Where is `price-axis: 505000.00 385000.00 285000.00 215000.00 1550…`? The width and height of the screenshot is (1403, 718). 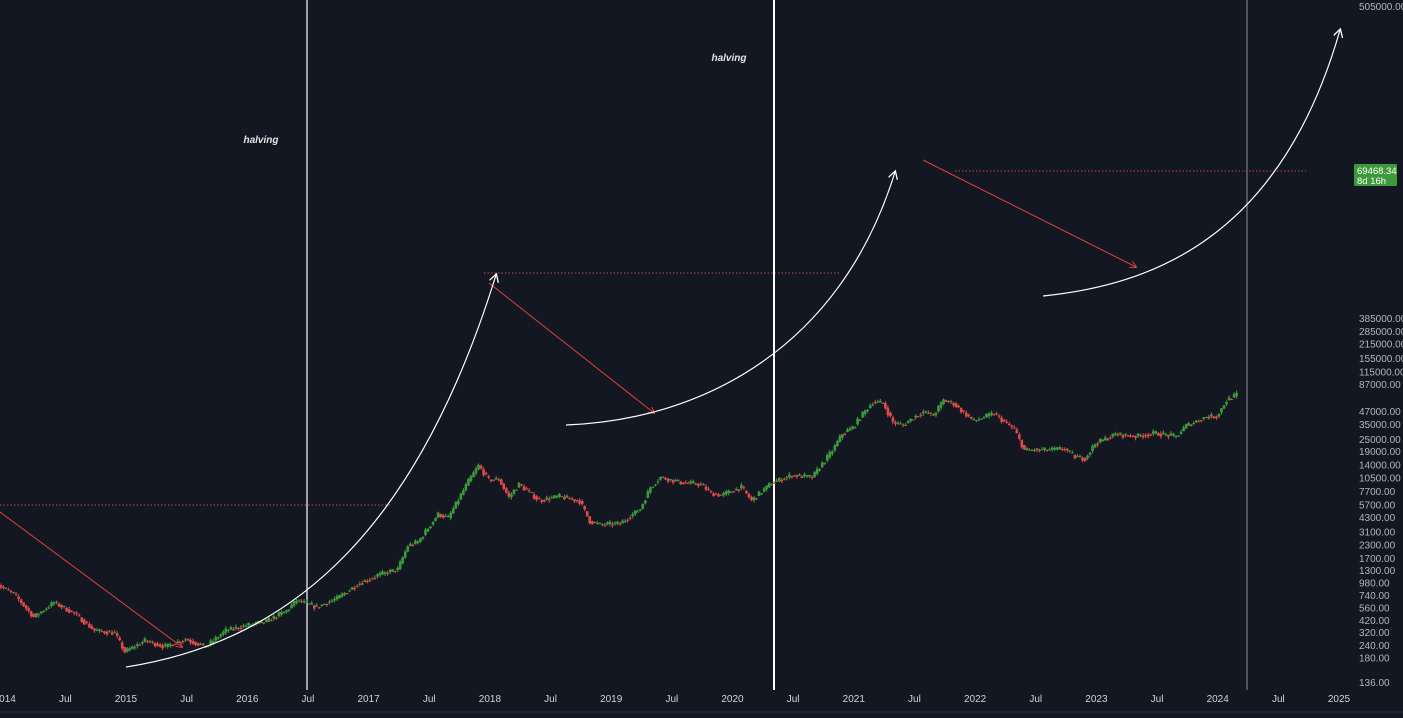 price-axis: 505000.00 385000.00 285000.00 215000.00 1550… is located at coordinates (1381, 345).